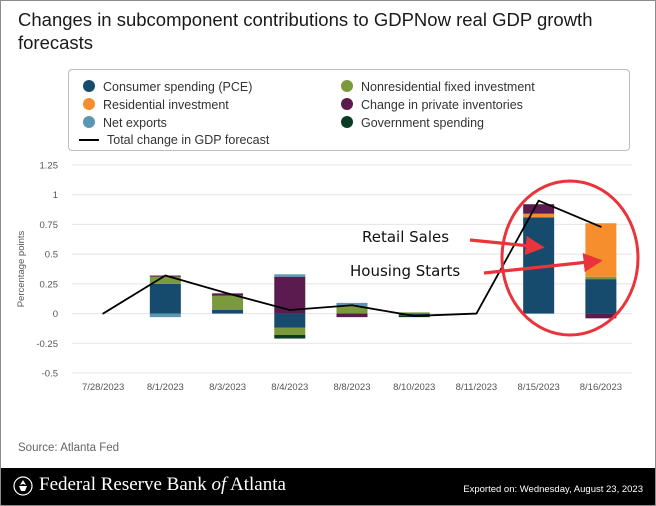 The height and width of the screenshot is (506, 656). What do you see at coordinates (227, 387) in the screenshot?
I see `x-tick-label: 8/3/2023` at bounding box center [227, 387].